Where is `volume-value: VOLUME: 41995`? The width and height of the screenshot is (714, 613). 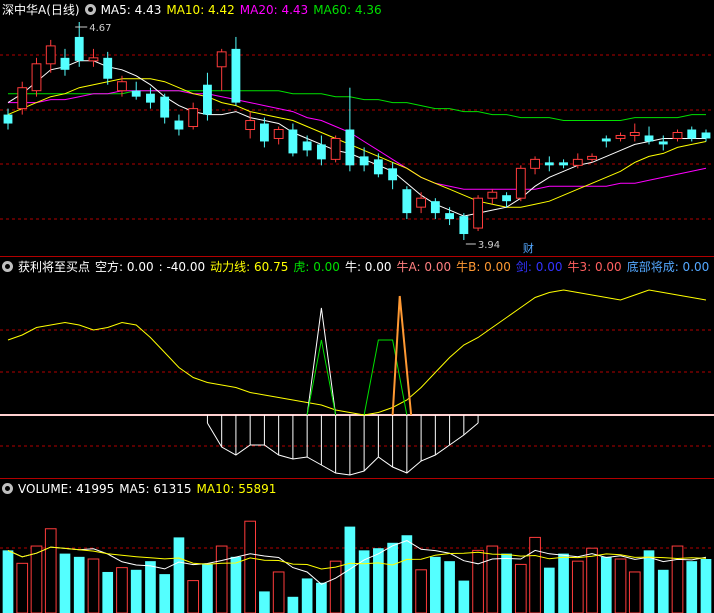 volume-value: VOLUME: 41995 is located at coordinates (66, 489).